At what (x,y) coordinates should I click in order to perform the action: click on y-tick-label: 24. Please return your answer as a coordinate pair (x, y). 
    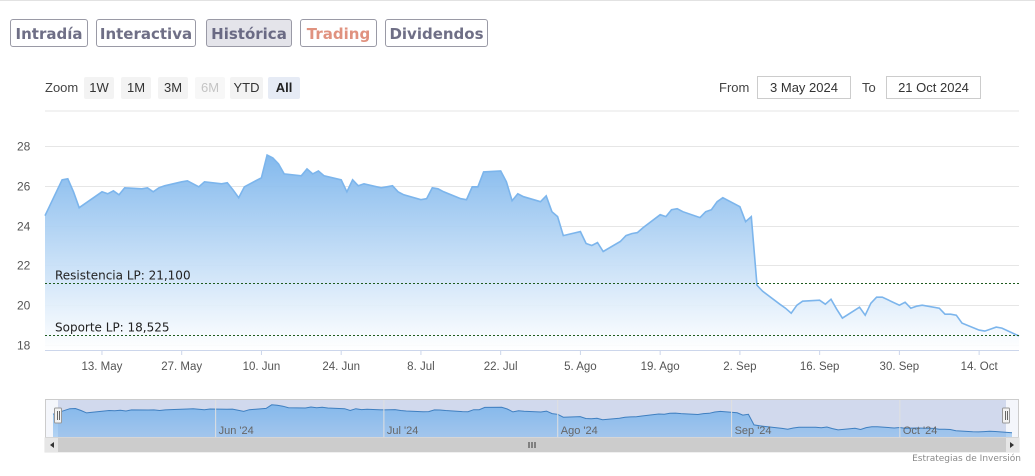
    Looking at the image, I should click on (24, 227).